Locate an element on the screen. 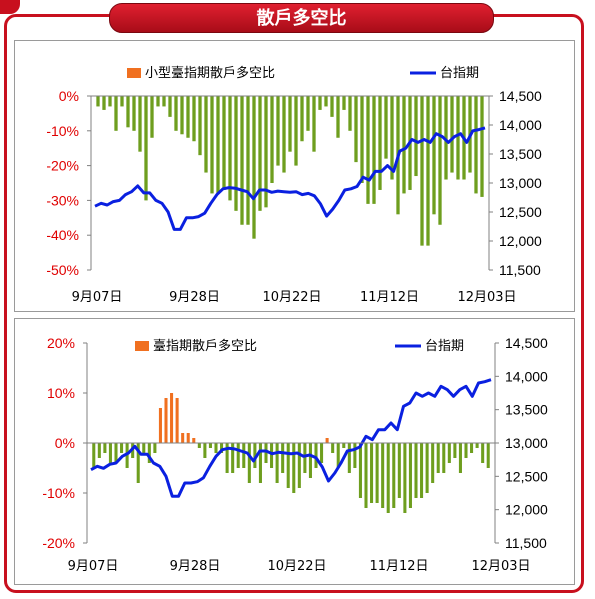 The height and width of the screenshot is (599, 595). left-tick-label: -40% is located at coordinates (62, 235).